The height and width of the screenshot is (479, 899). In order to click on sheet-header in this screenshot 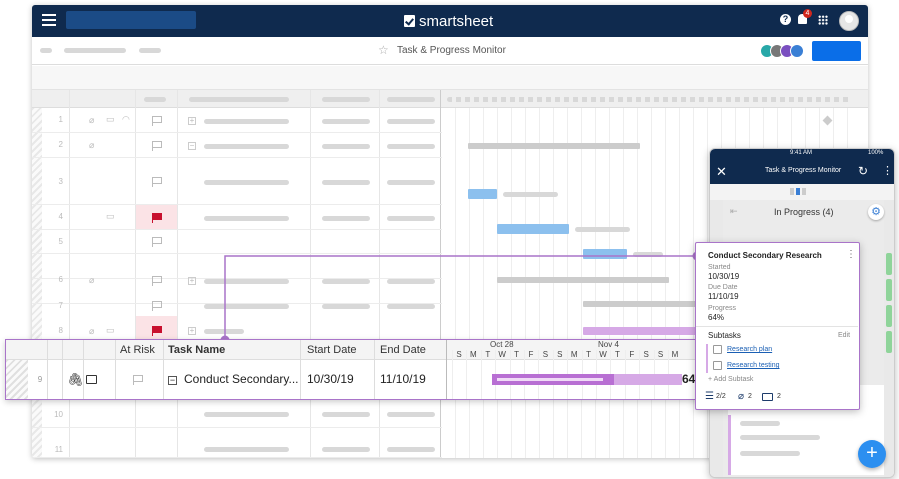, I will do `click(450, 51)`.